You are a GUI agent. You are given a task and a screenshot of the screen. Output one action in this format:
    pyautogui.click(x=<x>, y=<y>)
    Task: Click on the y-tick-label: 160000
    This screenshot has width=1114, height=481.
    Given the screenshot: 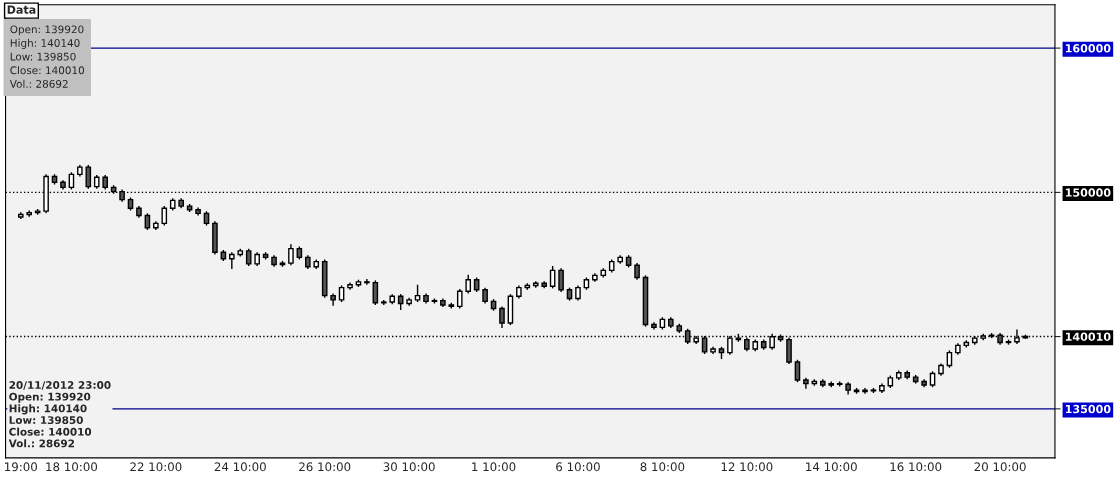 What is the action you would take?
    pyautogui.click(x=1088, y=48)
    